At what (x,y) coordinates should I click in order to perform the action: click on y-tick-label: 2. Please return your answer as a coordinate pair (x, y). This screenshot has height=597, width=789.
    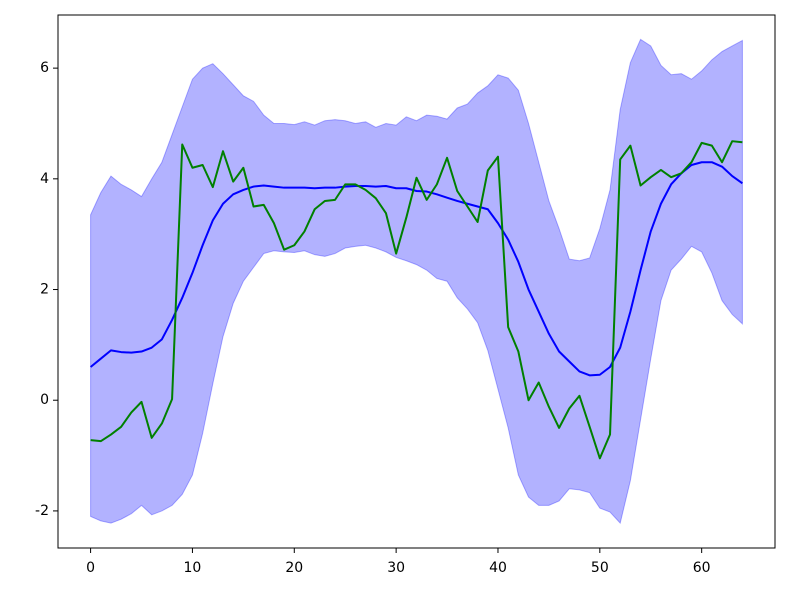
    Looking at the image, I should click on (44, 290).